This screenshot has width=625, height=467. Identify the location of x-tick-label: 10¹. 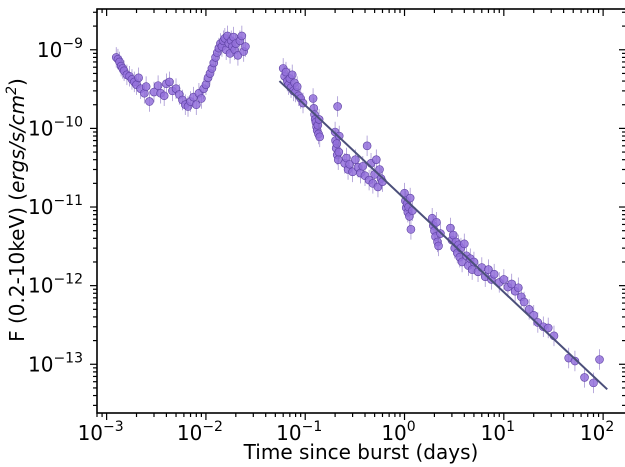
(498, 432).